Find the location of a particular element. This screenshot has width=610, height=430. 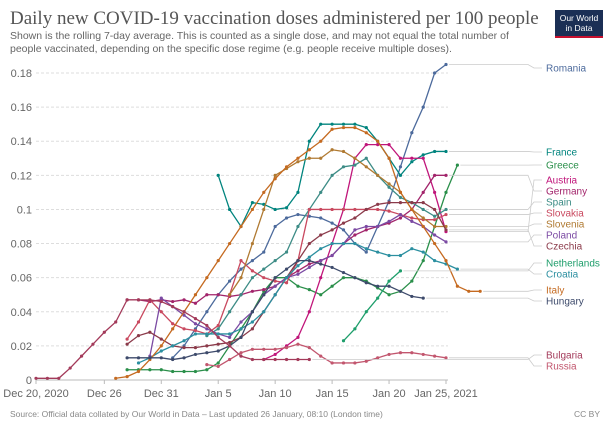

series-label-germany: Germany is located at coordinates (566, 192).